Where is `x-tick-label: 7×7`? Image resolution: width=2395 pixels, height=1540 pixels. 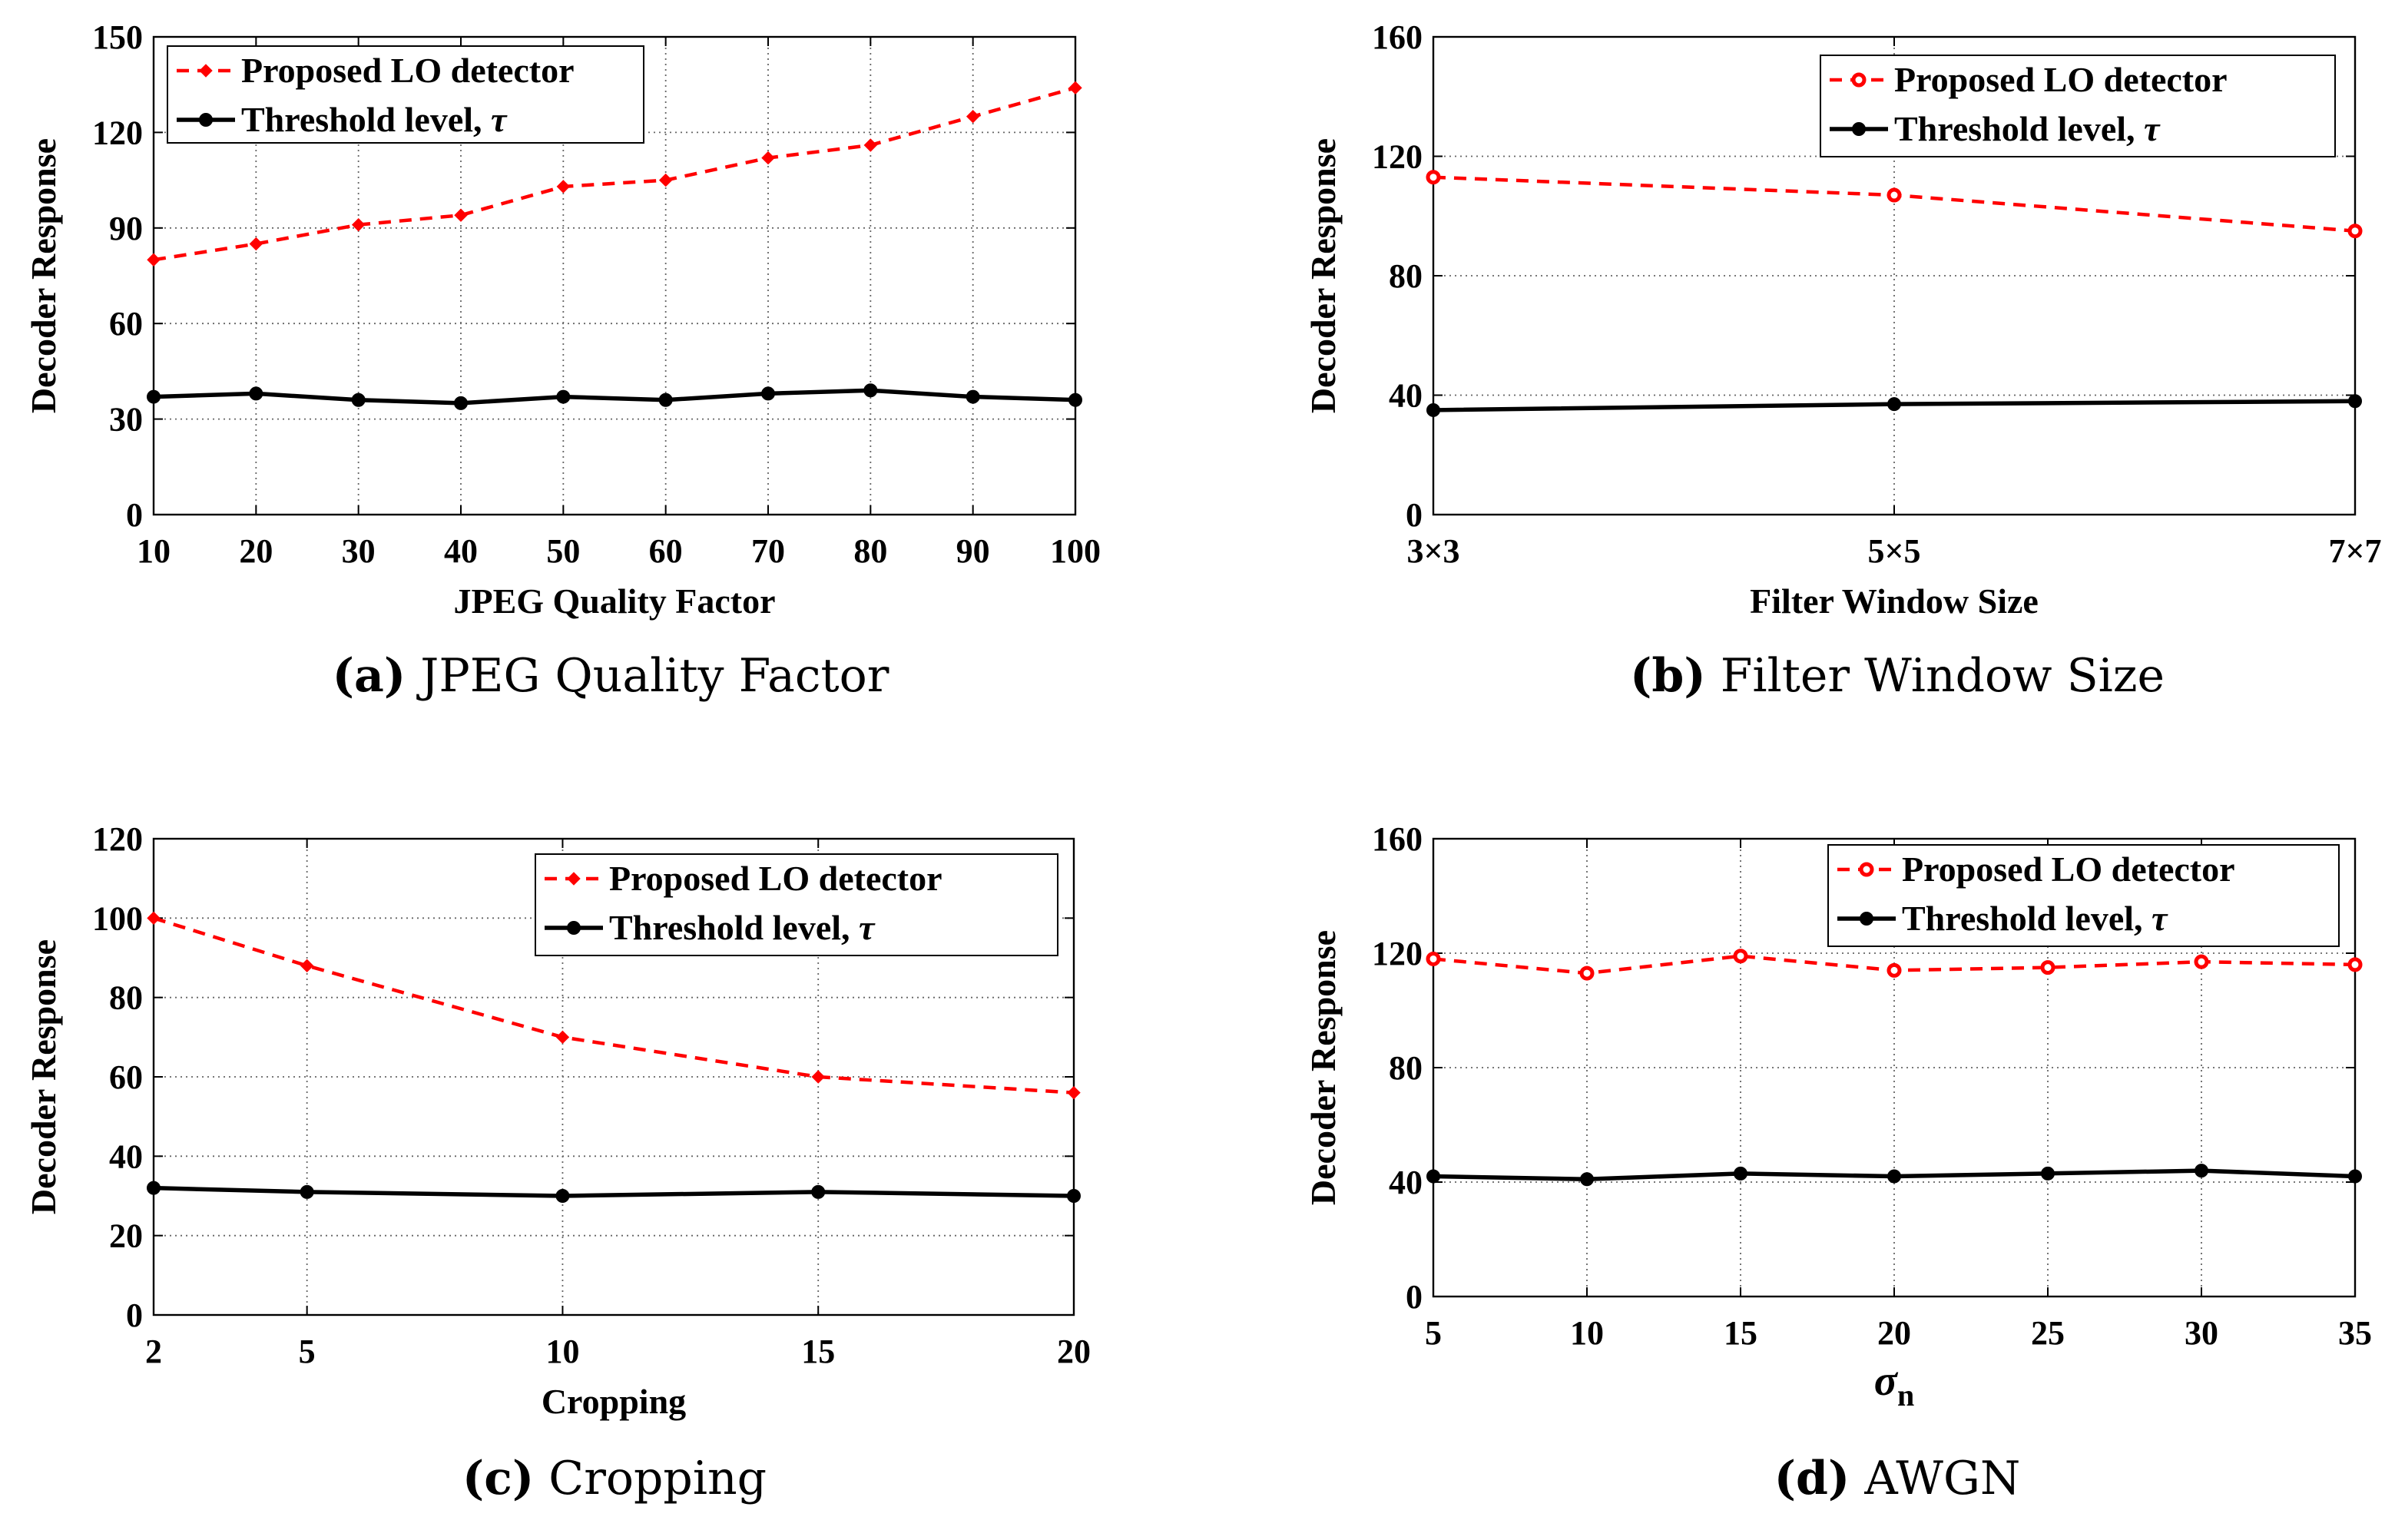
x-tick-label: 7×7 is located at coordinates (2354, 551).